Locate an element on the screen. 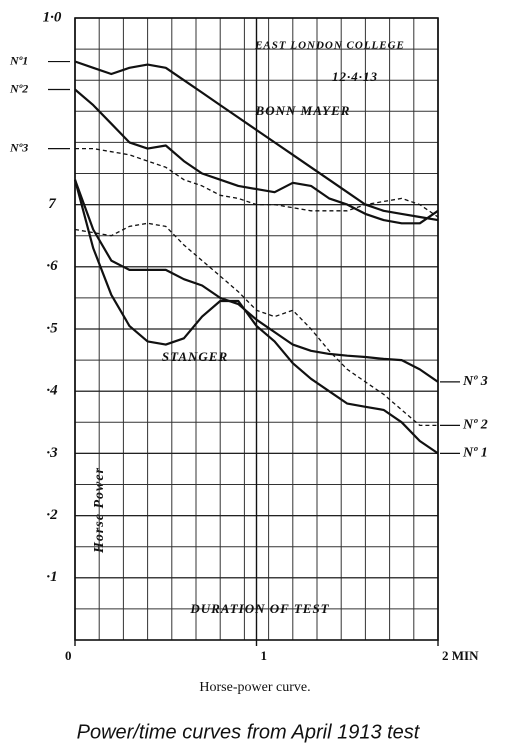 This screenshot has width=511, height=750. y-tick-label: ·5 is located at coordinates (52, 328).